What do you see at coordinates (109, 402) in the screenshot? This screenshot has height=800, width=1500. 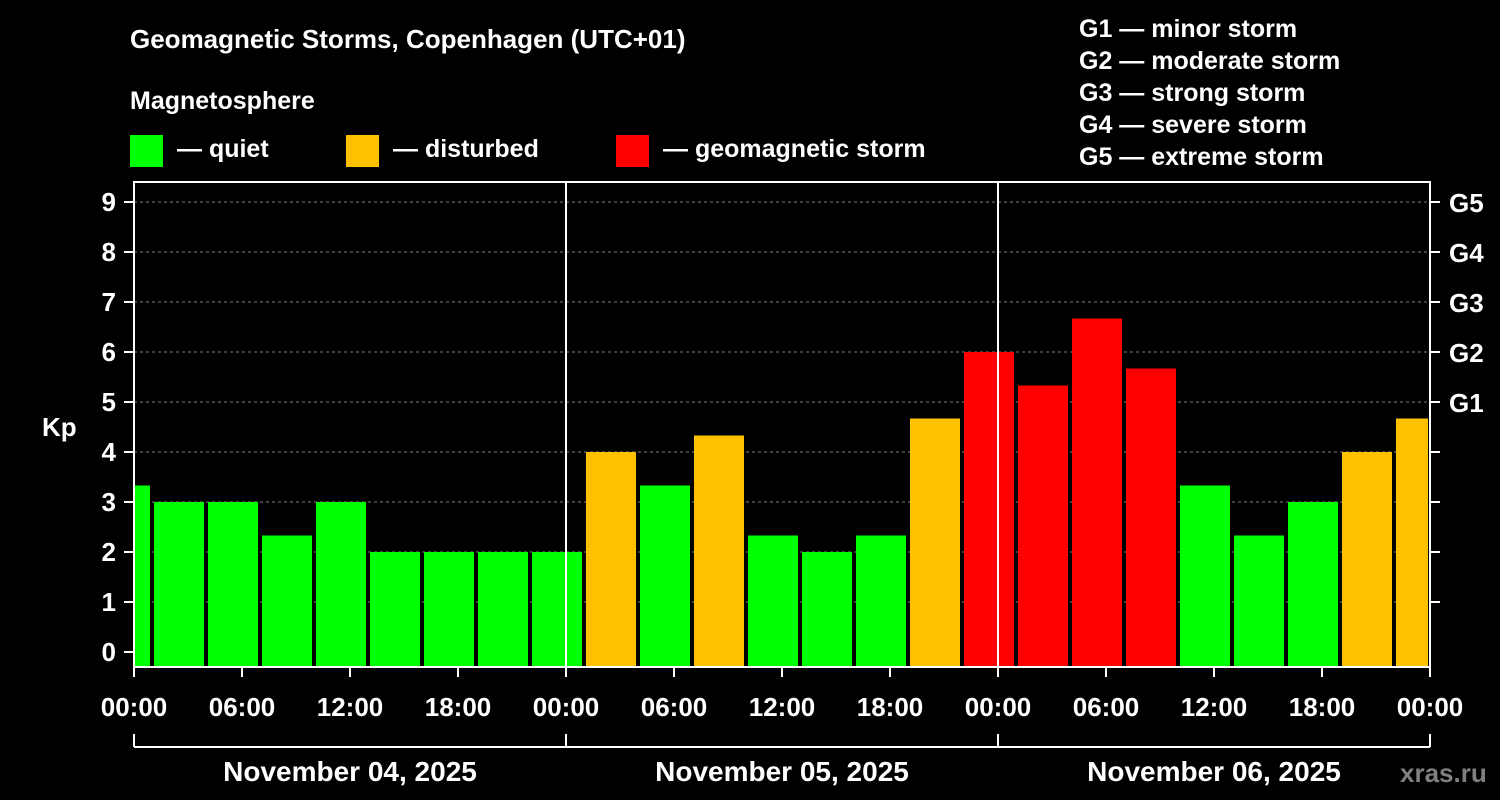 I see `y-tick-label: 5` at bounding box center [109, 402].